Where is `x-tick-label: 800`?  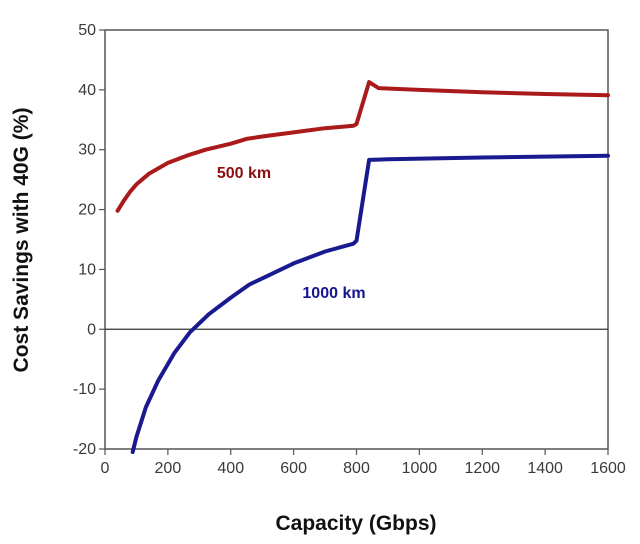 x-tick-label: 800 is located at coordinates (356, 468).